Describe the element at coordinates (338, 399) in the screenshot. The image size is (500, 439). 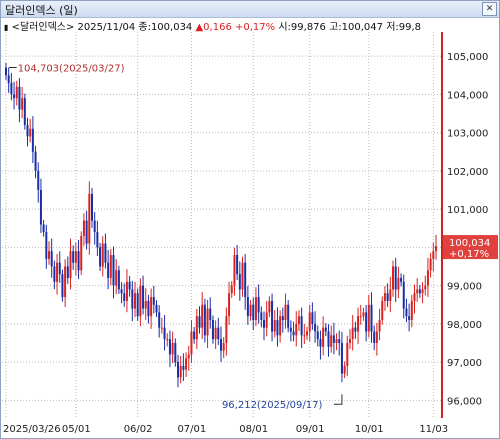
I see `low-marker-line` at that location.